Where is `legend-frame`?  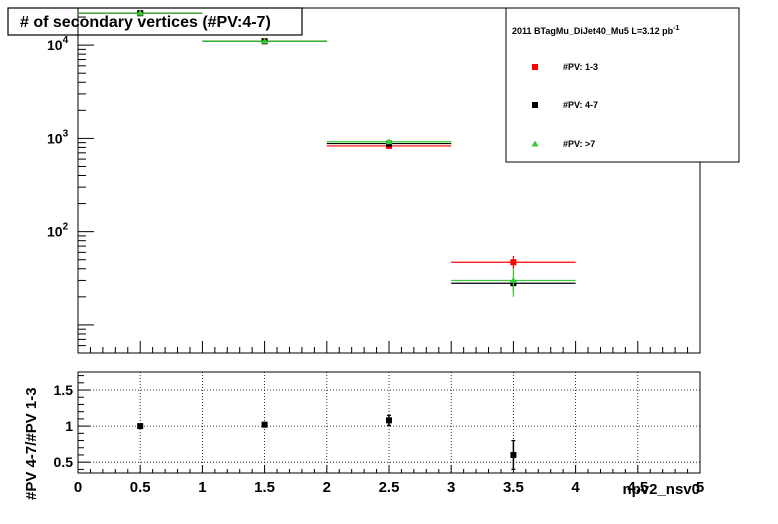 legend-frame is located at coordinates (622, 85).